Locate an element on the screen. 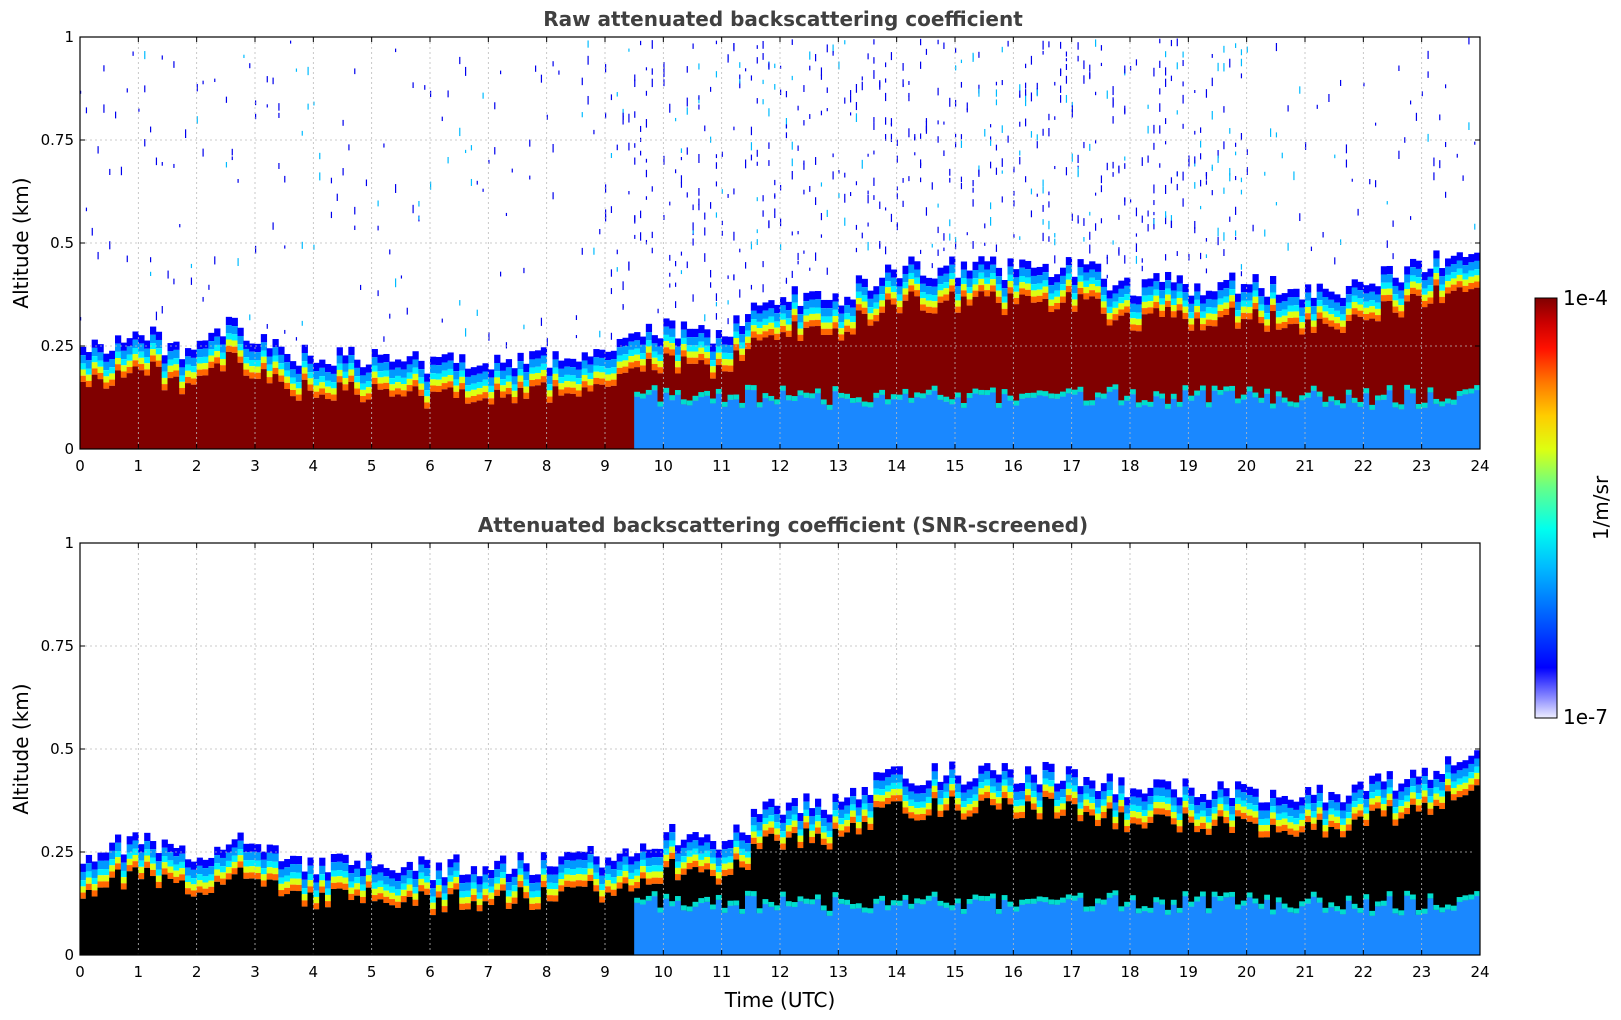 The height and width of the screenshot is (1020, 1621). x-tick-label: 23 is located at coordinates (1421, 972).